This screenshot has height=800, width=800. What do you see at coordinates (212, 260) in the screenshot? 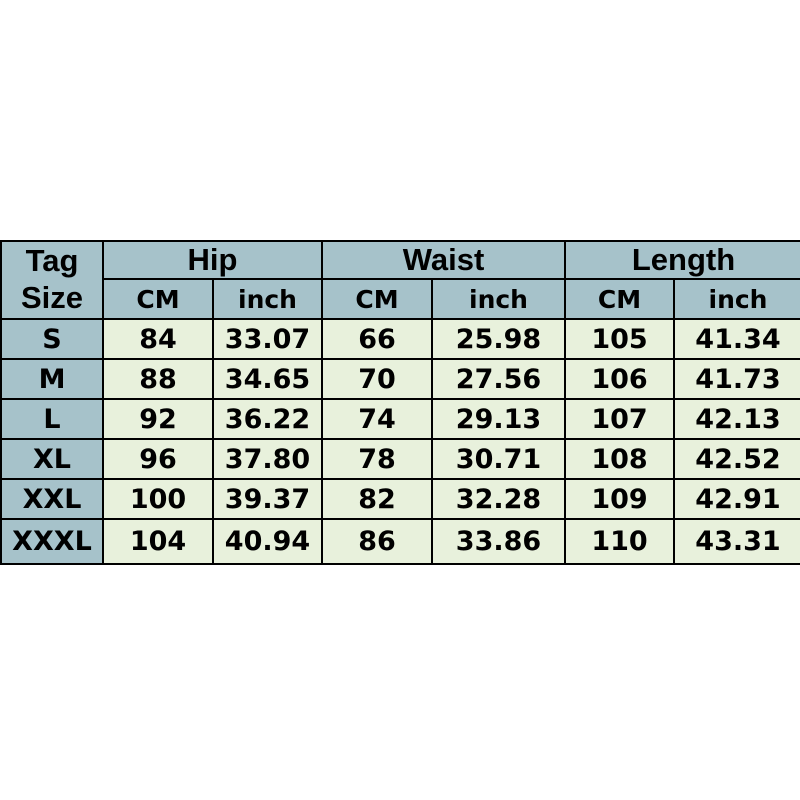
I see `column-group-hip: Hip` at bounding box center [212, 260].